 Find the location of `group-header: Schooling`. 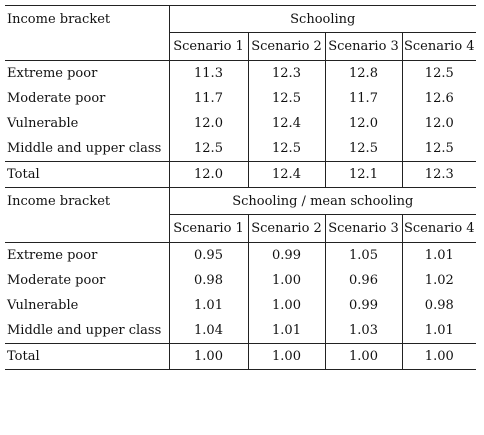

group-header: Schooling is located at coordinates (322, 19).